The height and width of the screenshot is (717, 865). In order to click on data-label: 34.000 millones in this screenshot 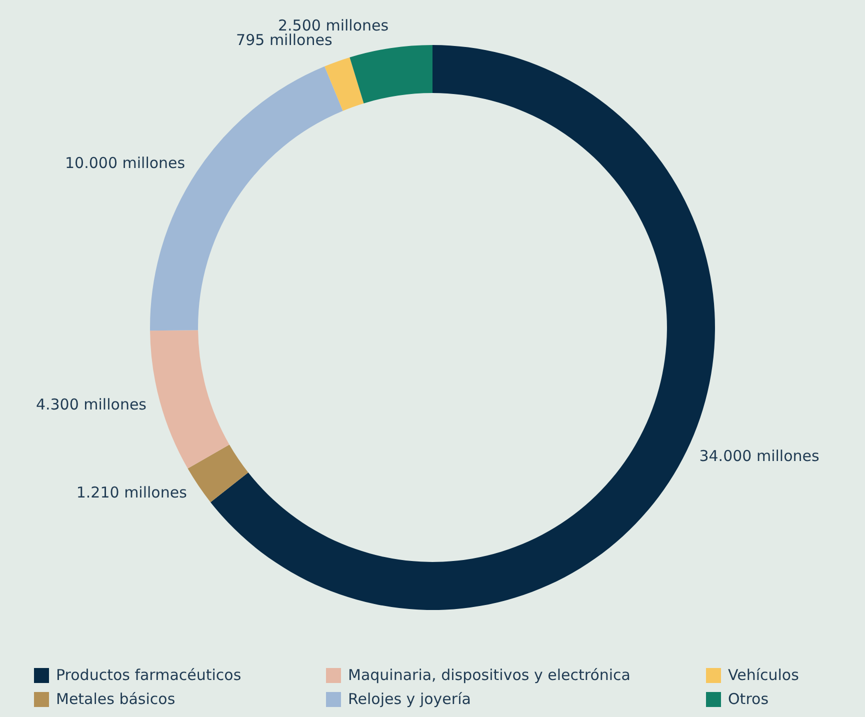, I will do `click(759, 455)`.